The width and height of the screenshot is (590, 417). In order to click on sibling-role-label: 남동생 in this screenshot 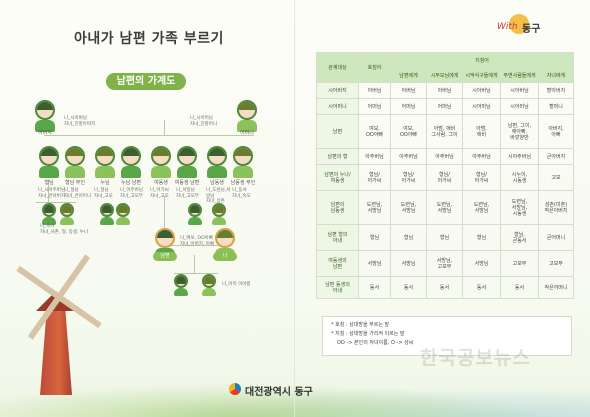, I will do `click(217, 183)`.